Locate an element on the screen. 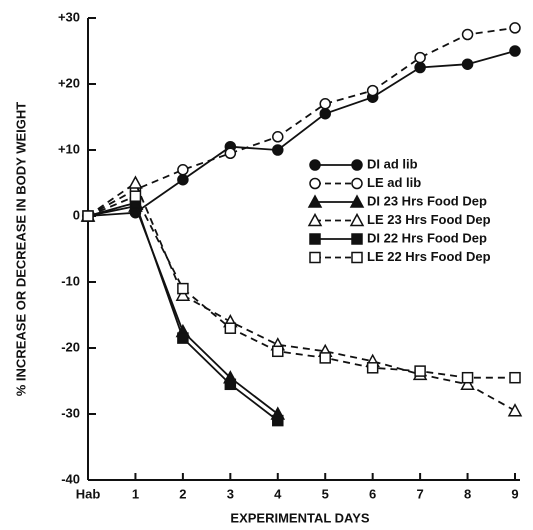  series-line is located at coordinates (183, 310).